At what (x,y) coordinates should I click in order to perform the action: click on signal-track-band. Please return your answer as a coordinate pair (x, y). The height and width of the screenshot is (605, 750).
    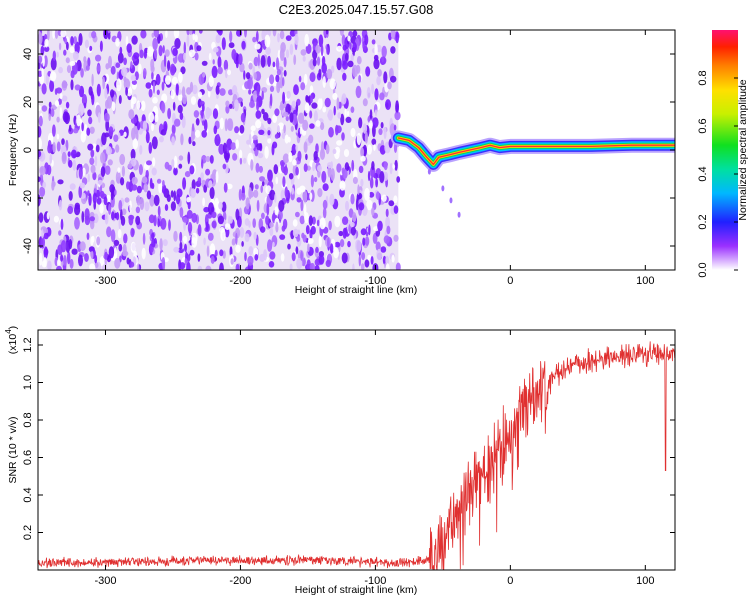
    Looking at the image, I should click on (536, 151).